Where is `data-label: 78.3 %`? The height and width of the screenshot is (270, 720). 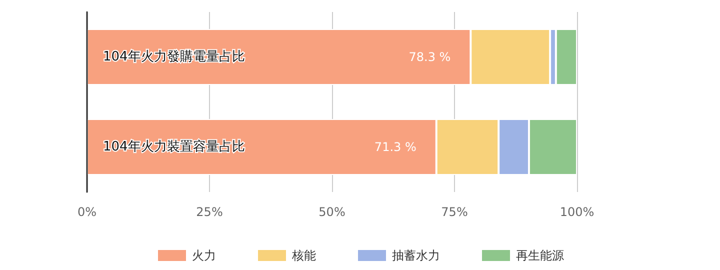 data-label: 78.3 % is located at coordinates (429, 57).